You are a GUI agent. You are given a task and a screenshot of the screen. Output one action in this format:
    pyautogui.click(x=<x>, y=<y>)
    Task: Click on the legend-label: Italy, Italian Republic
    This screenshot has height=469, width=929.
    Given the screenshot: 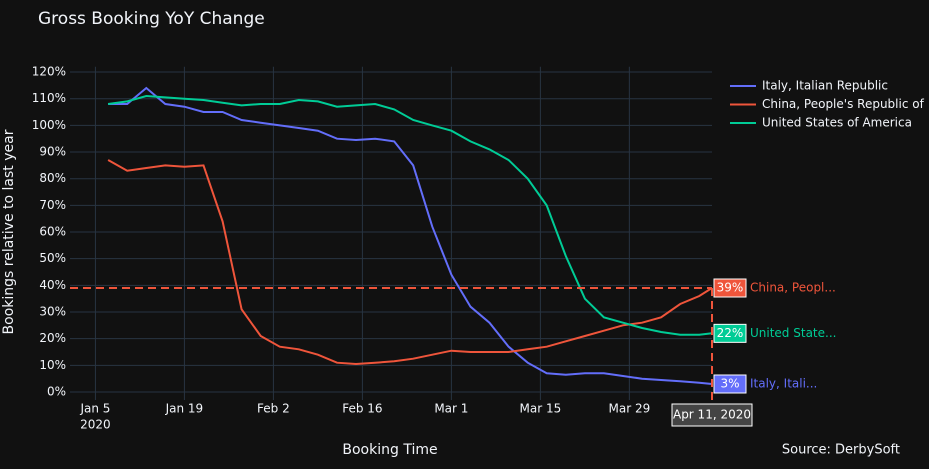 What is the action you would take?
    pyautogui.click(x=825, y=86)
    